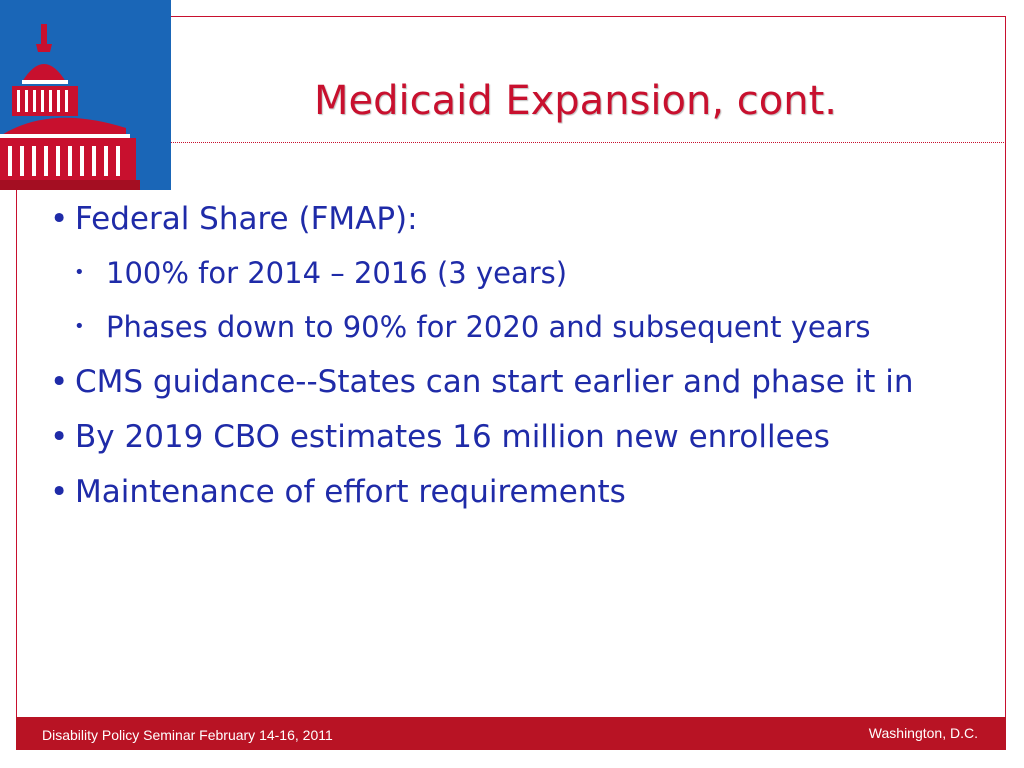 The image size is (1024, 768). I want to click on bullet-item: • Federal Share (FMAP):, so click(510, 219).